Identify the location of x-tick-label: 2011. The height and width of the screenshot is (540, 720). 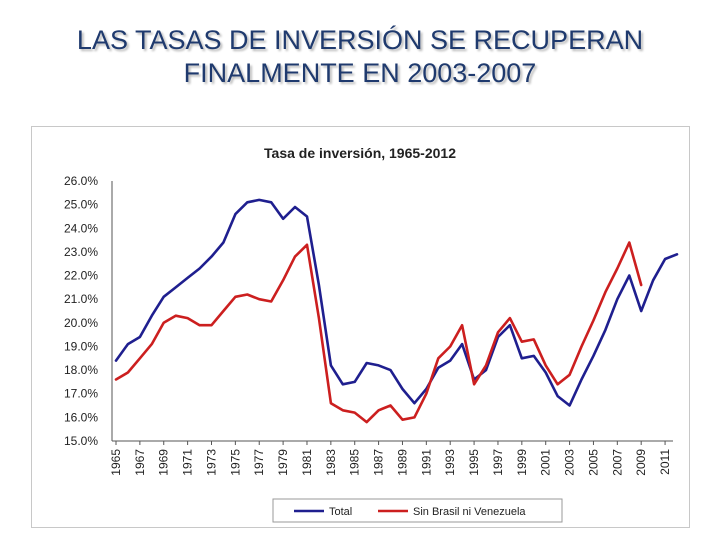
(665, 462).